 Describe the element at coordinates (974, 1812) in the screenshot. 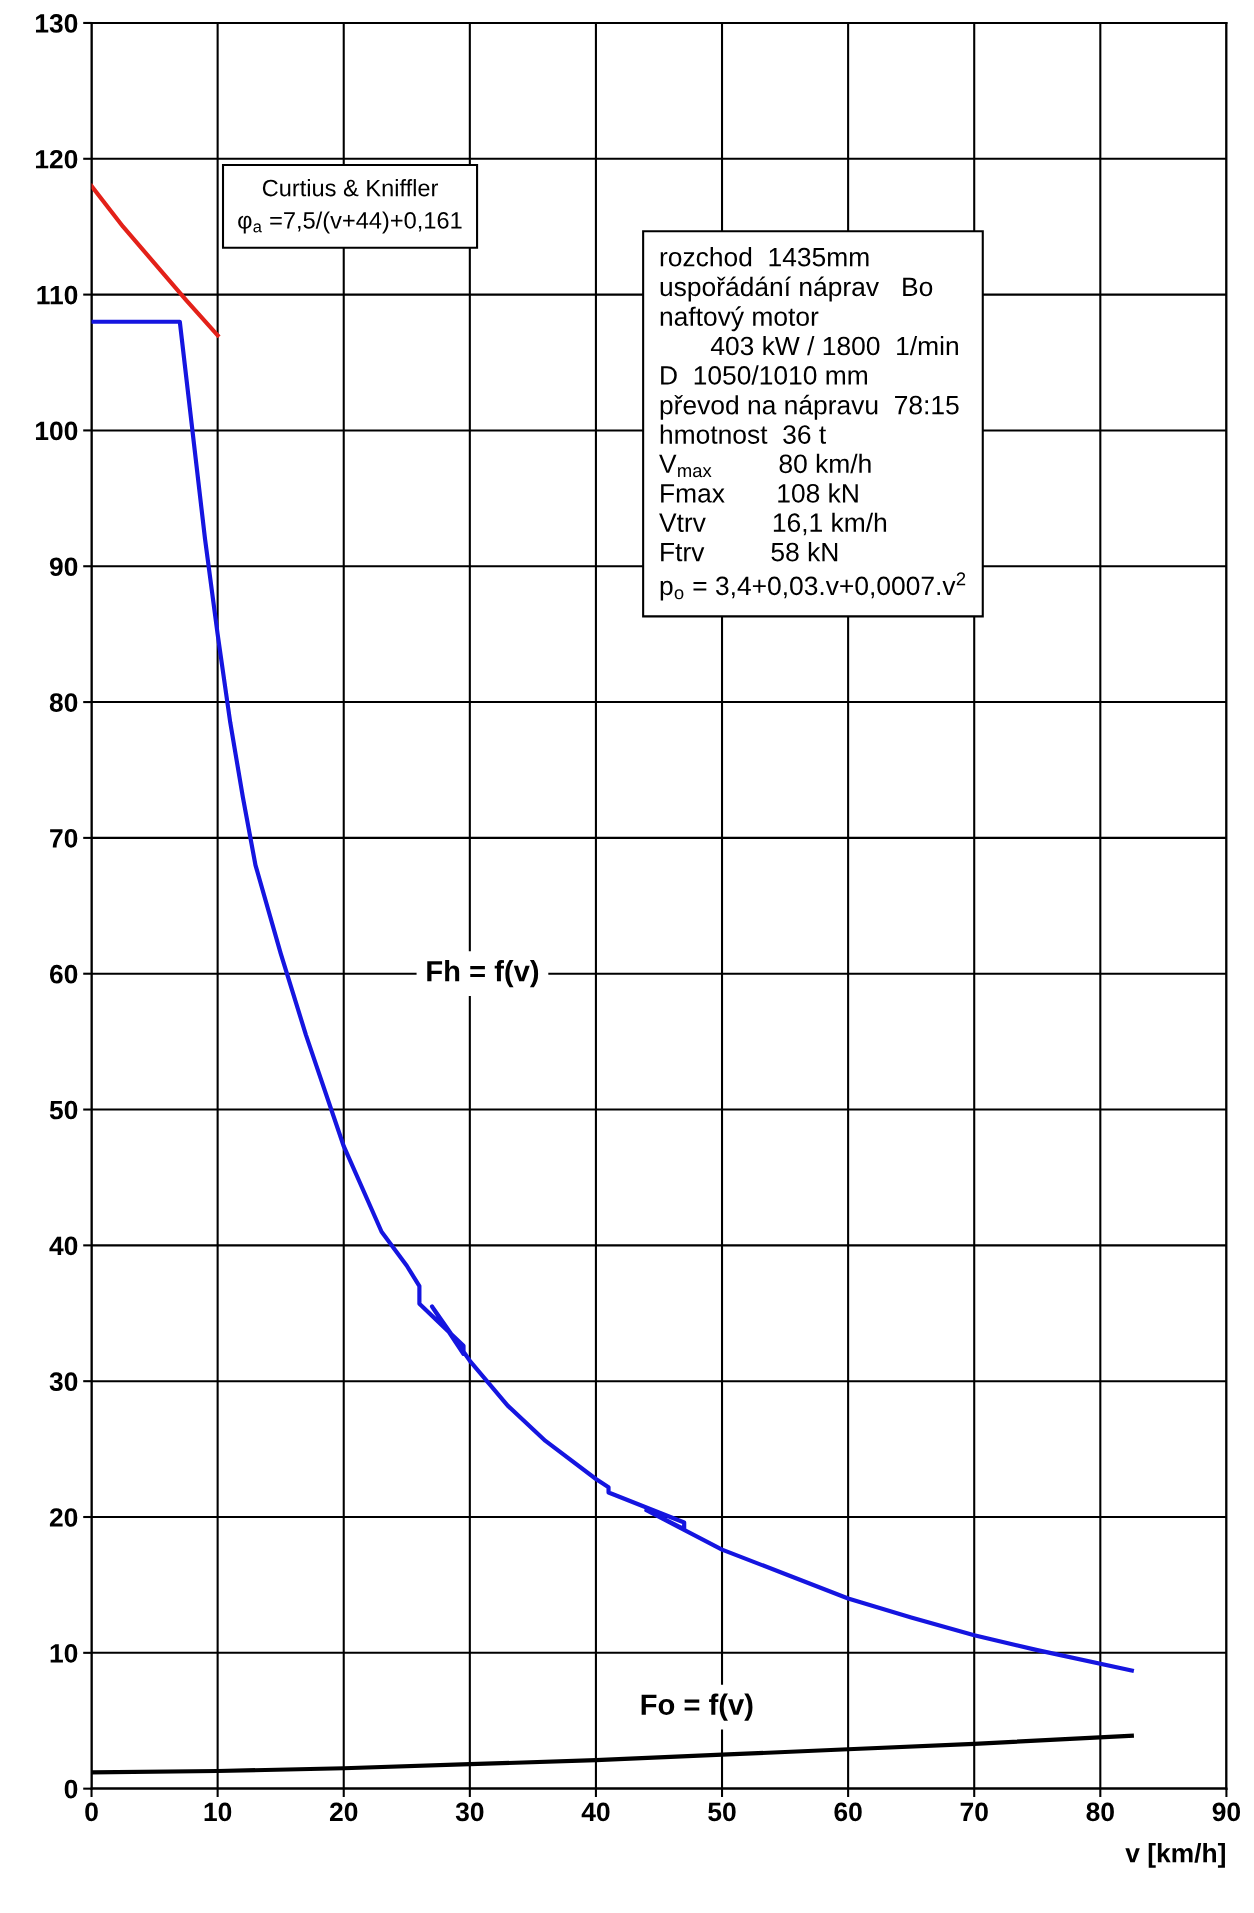

I see `x-tick-label: 70` at that location.